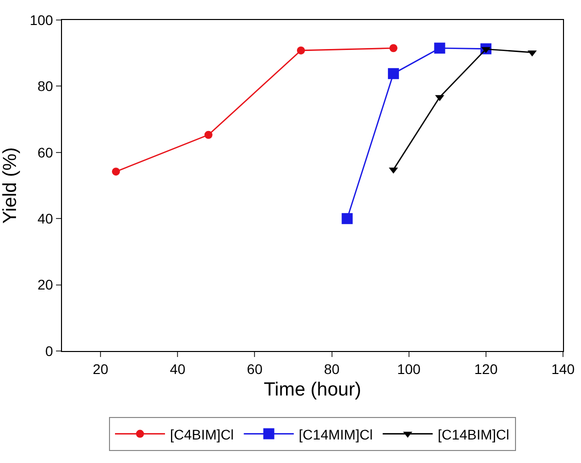  Describe the element at coordinates (563, 368) in the screenshot. I see `x-tick-label: 140` at that location.